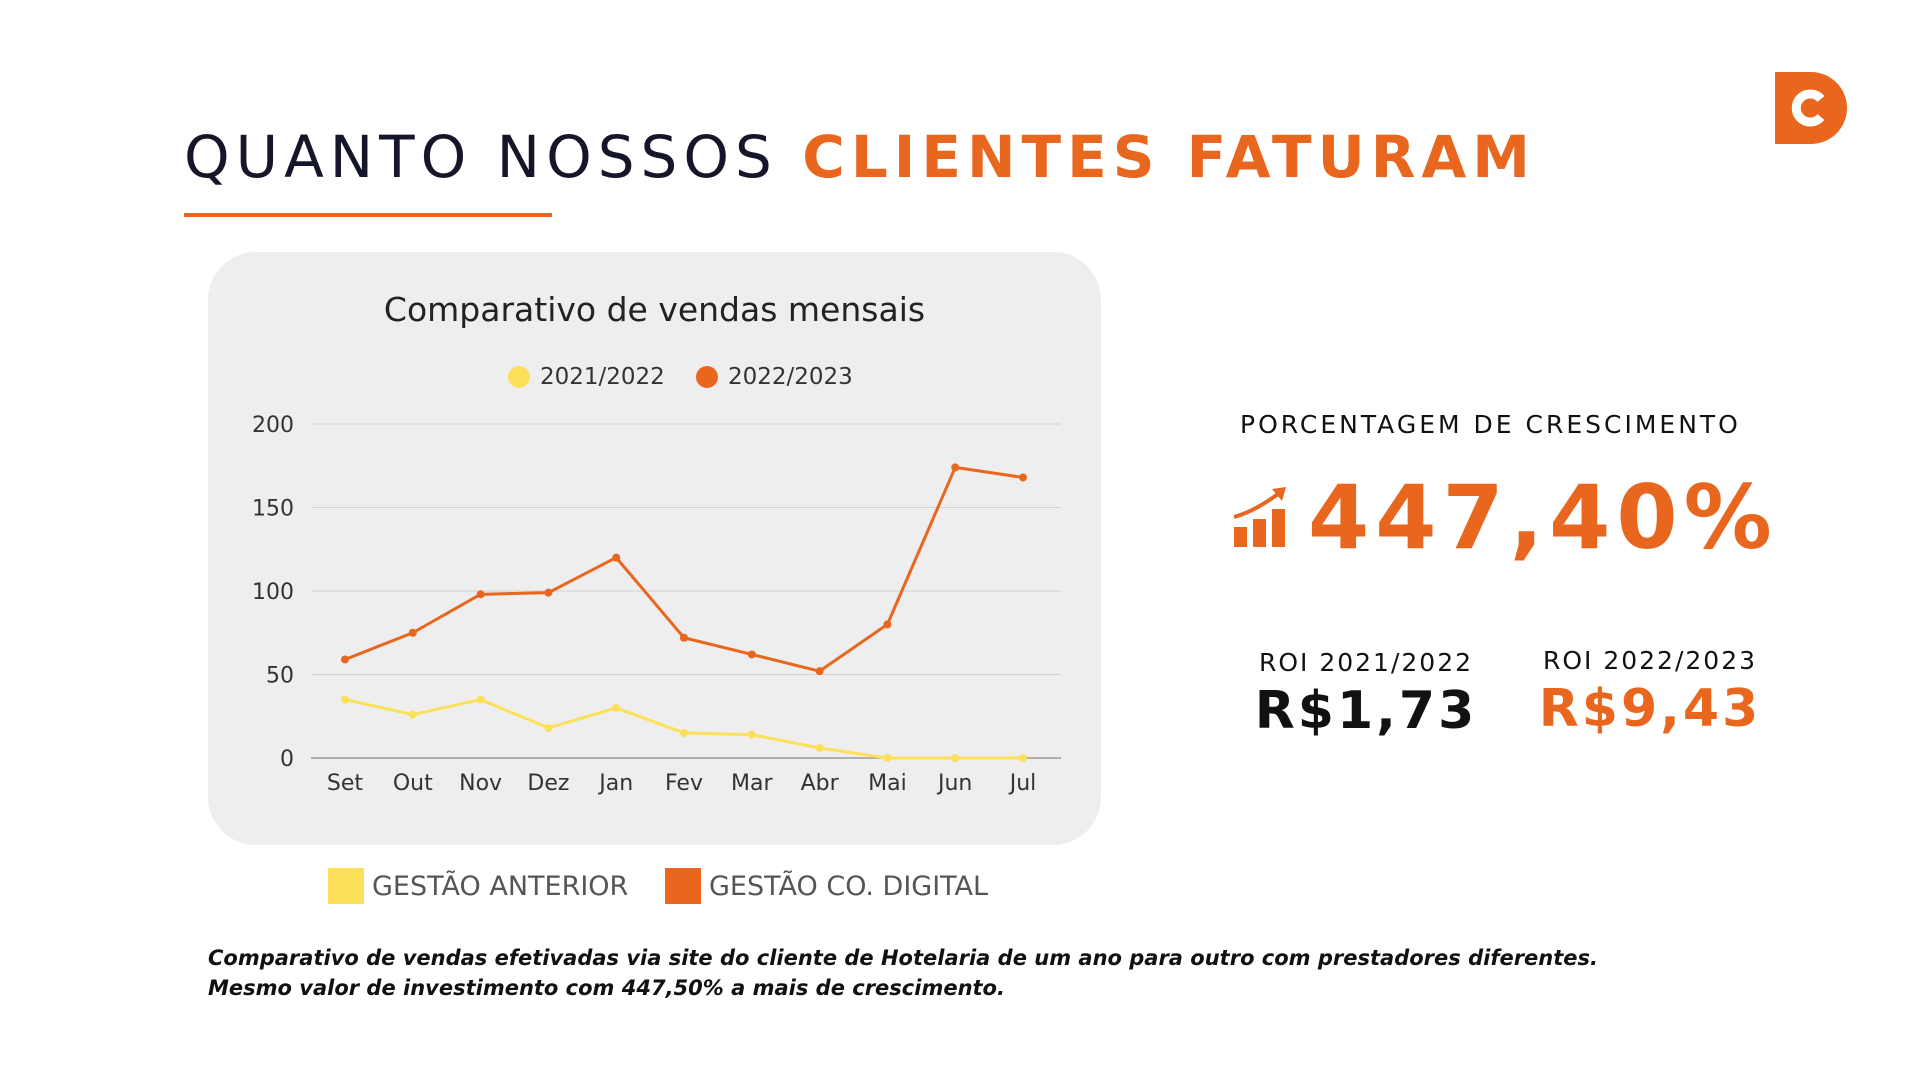 The height and width of the screenshot is (1080, 1920). Describe the element at coordinates (548, 592) in the screenshot. I see `data-point-2022-2023-dez` at that location.